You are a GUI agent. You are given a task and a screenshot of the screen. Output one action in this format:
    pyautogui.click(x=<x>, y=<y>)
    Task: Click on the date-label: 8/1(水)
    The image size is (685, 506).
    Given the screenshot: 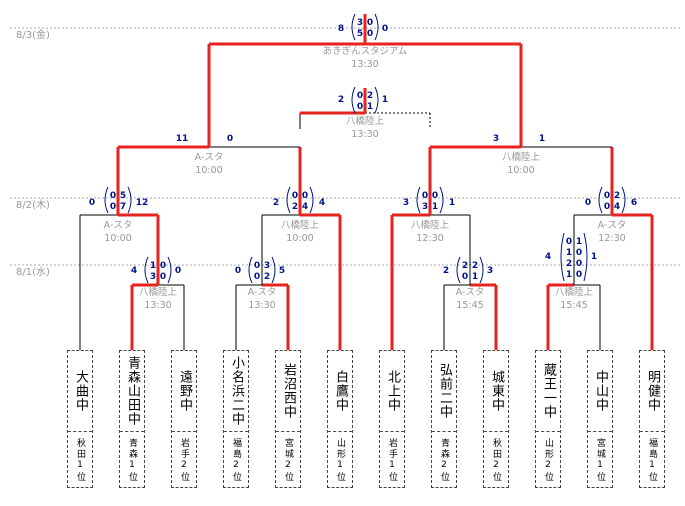 What is the action you would take?
    pyautogui.click(x=33, y=272)
    